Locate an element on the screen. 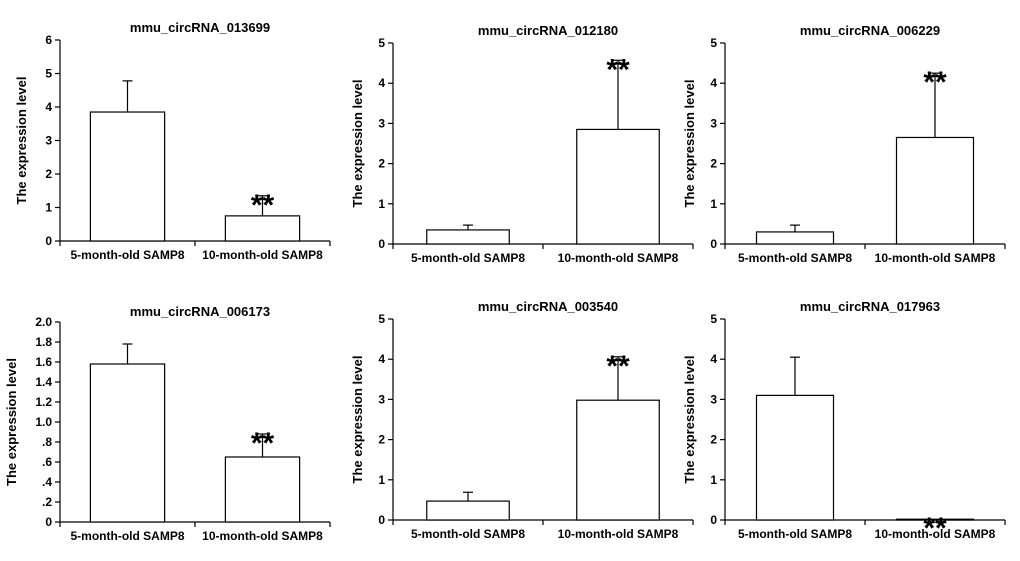  y-tick-label: .8 is located at coordinates (47, 442).